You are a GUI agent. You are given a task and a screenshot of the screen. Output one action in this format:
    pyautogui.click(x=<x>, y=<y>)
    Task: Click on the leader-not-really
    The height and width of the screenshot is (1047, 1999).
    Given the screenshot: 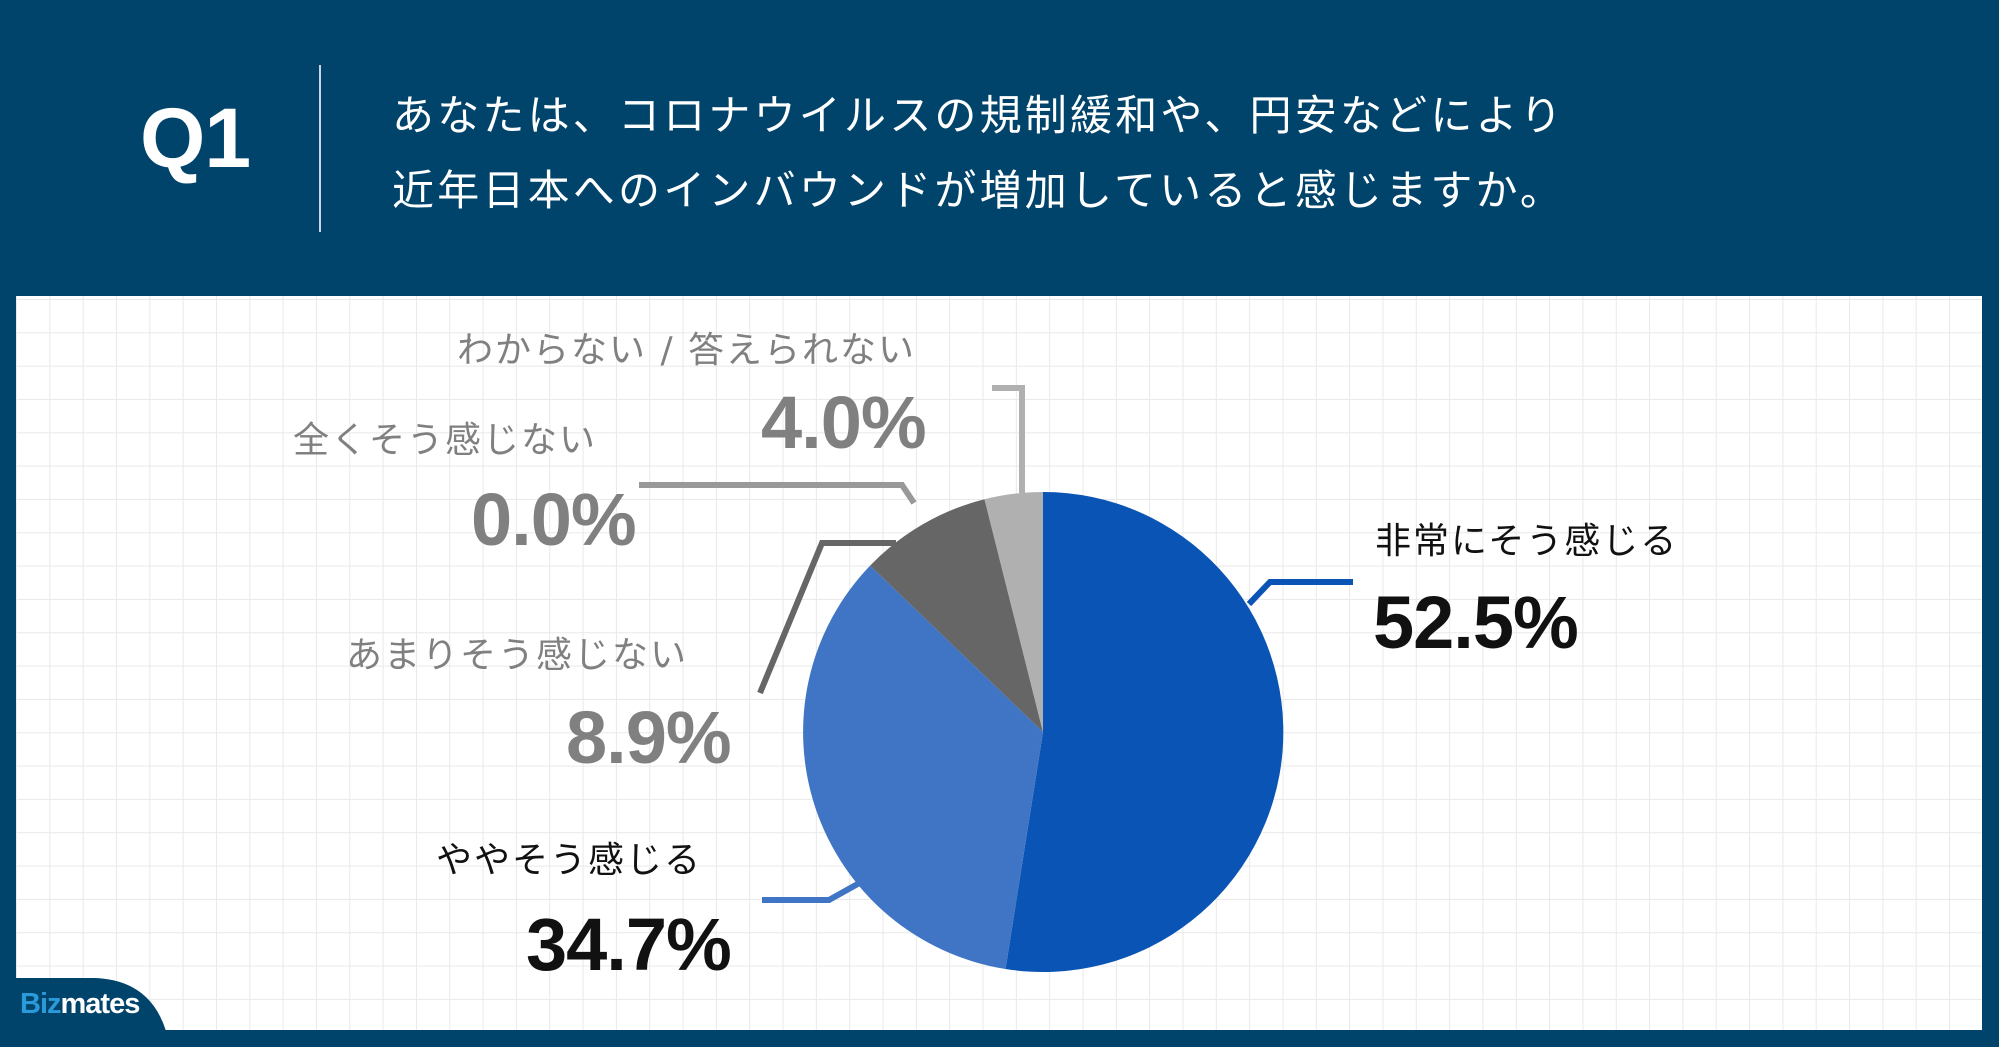 What is the action you would take?
    pyautogui.click(x=826, y=617)
    